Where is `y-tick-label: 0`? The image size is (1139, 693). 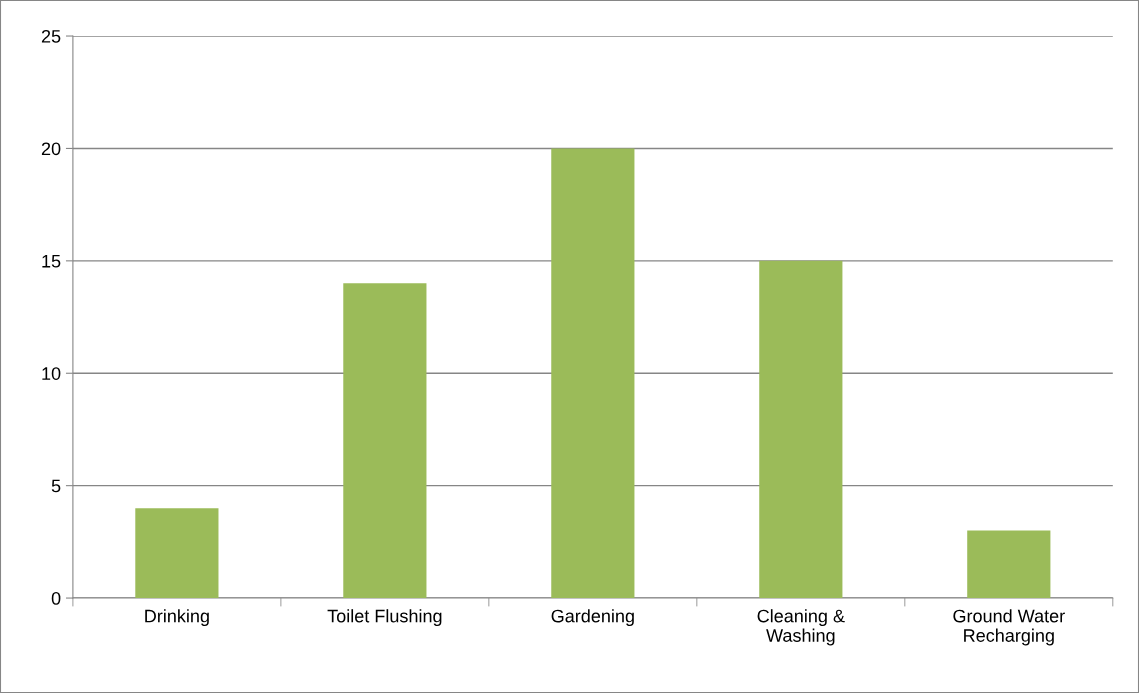
y-tick-label: 0 is located at coordinates (56, 598).